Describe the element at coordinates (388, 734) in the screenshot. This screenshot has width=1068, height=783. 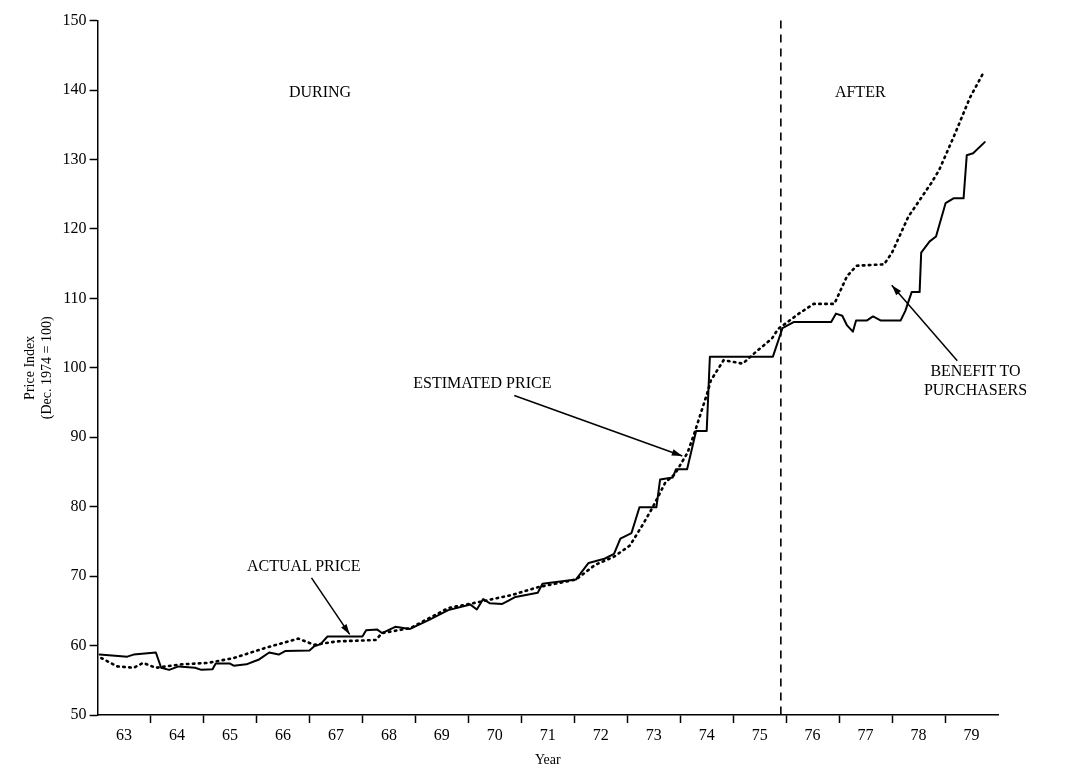
I see `x-tick-label: 68` at that location.